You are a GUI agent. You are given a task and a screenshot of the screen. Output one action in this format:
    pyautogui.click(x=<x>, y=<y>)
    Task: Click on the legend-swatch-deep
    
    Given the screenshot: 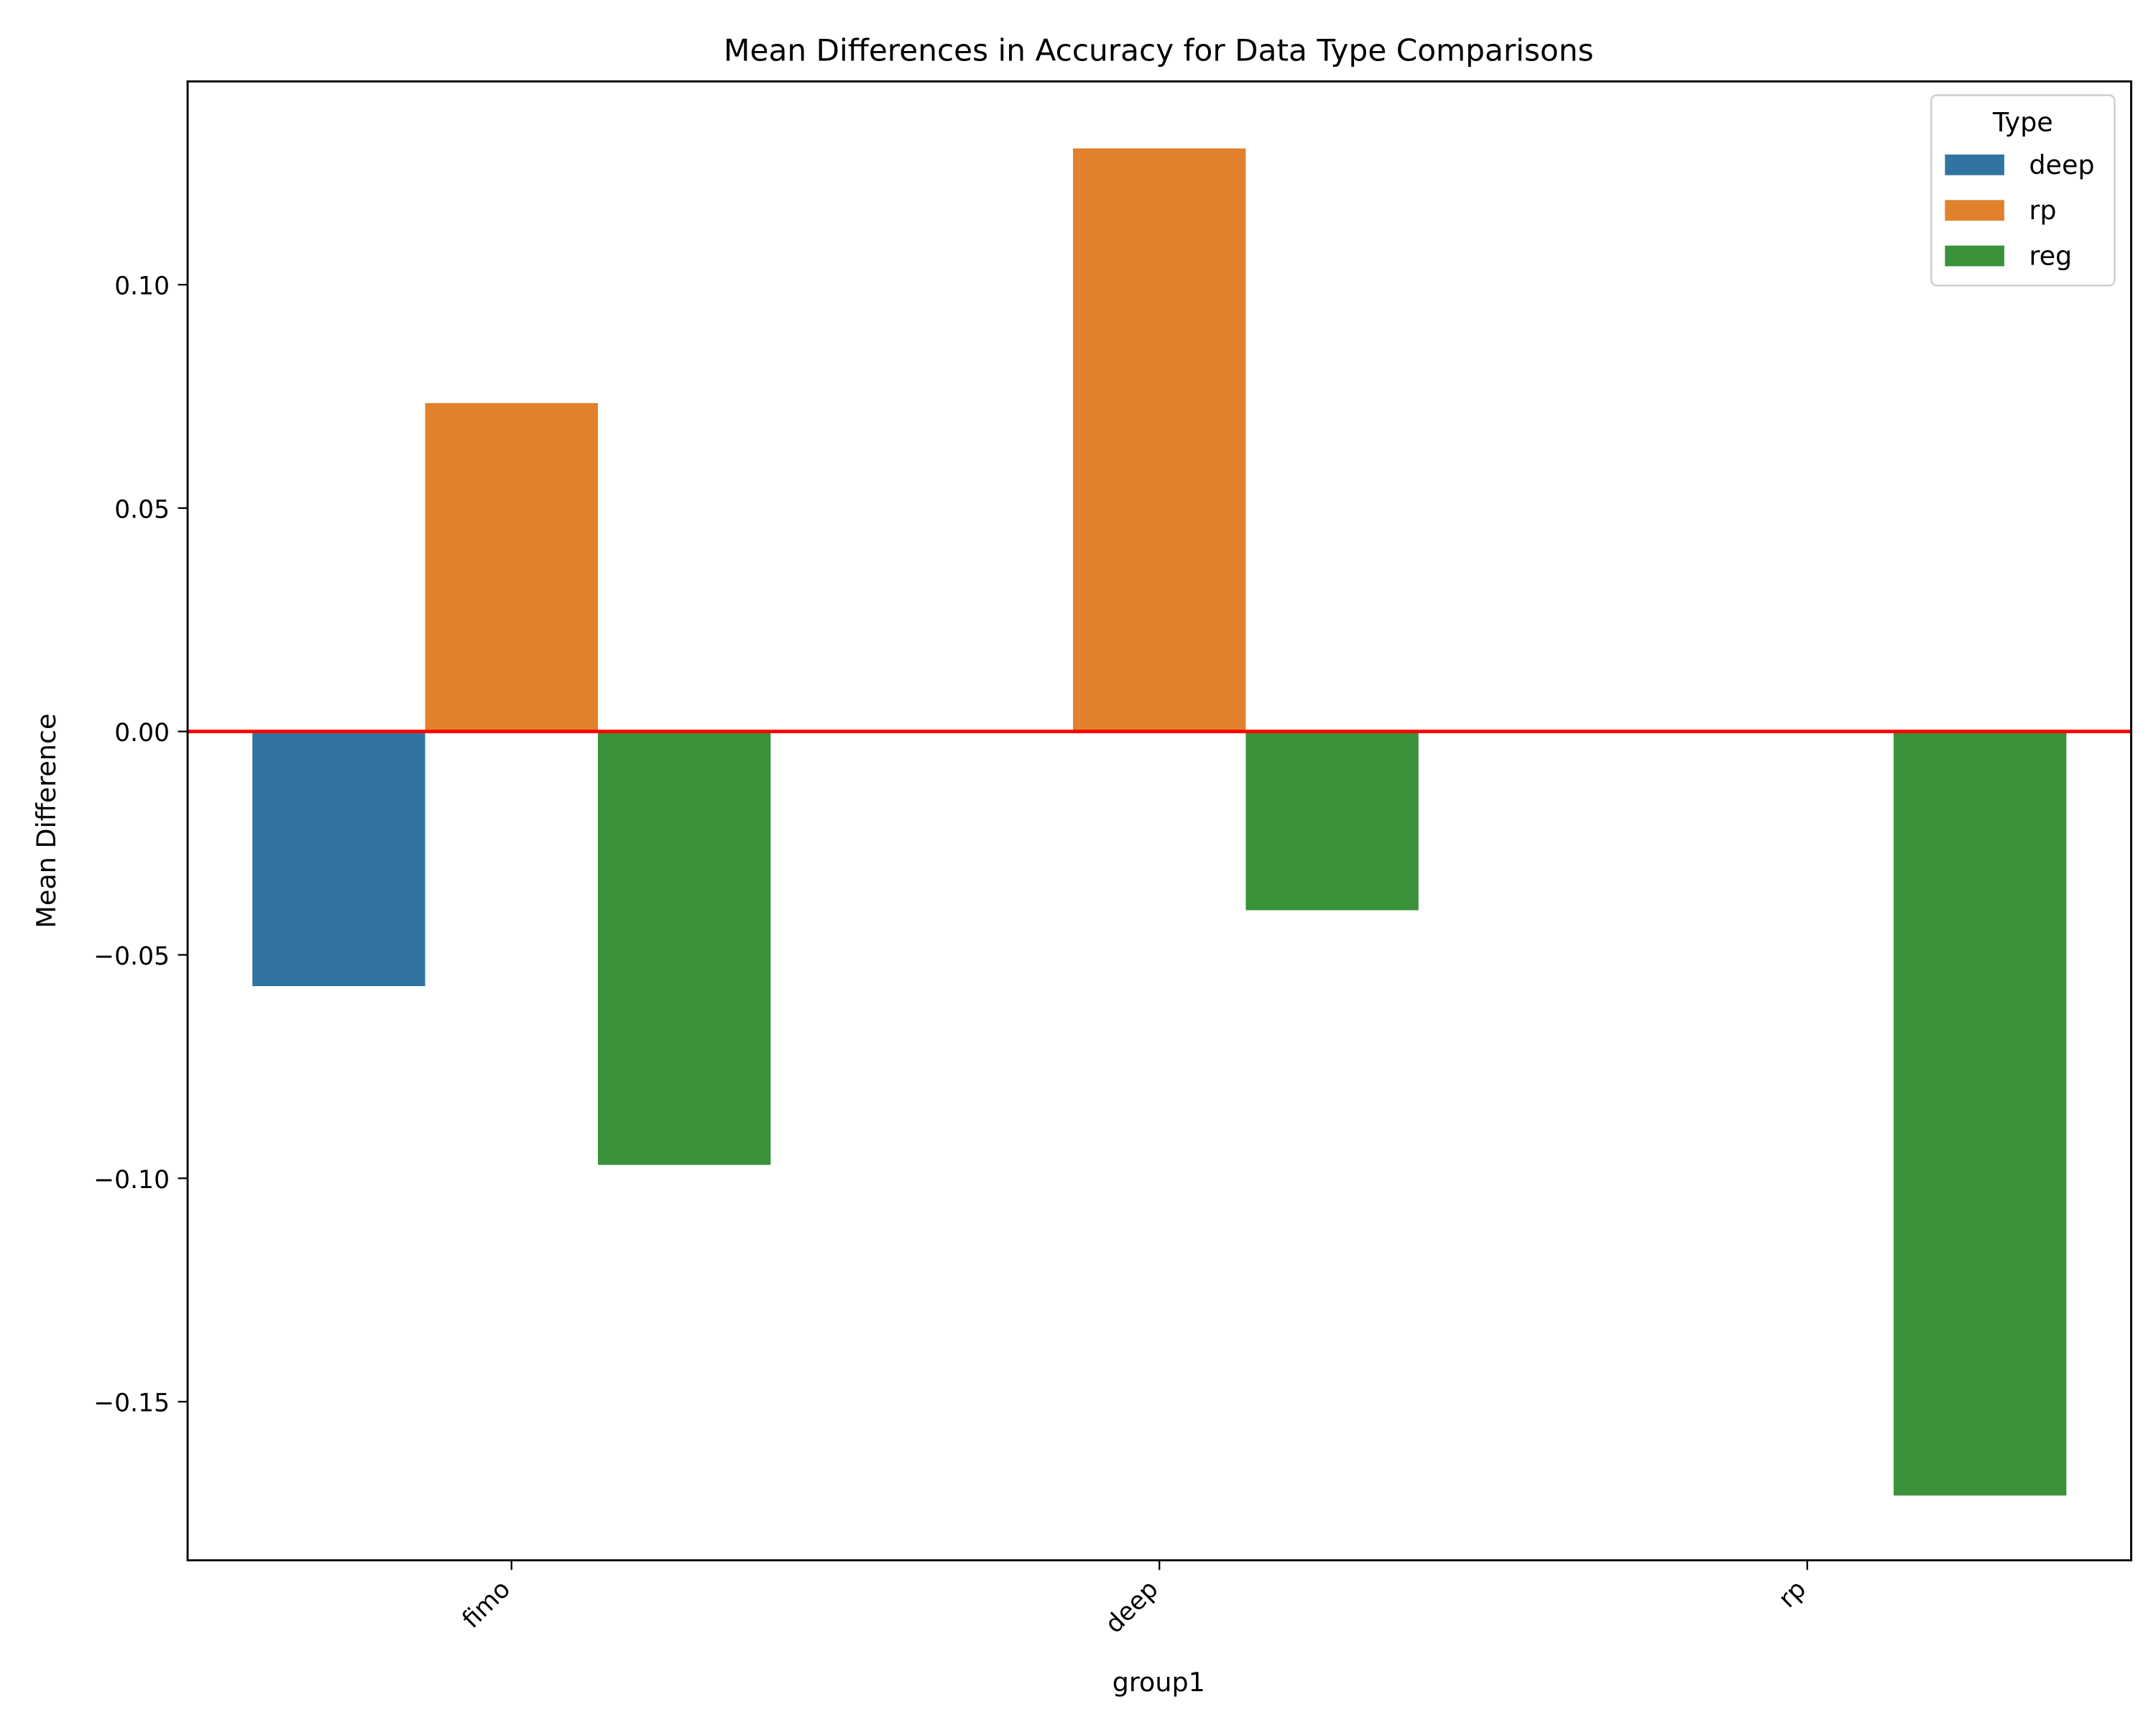 What is the action you would take?
    pyautogui.click(x=1974, y=164)
    